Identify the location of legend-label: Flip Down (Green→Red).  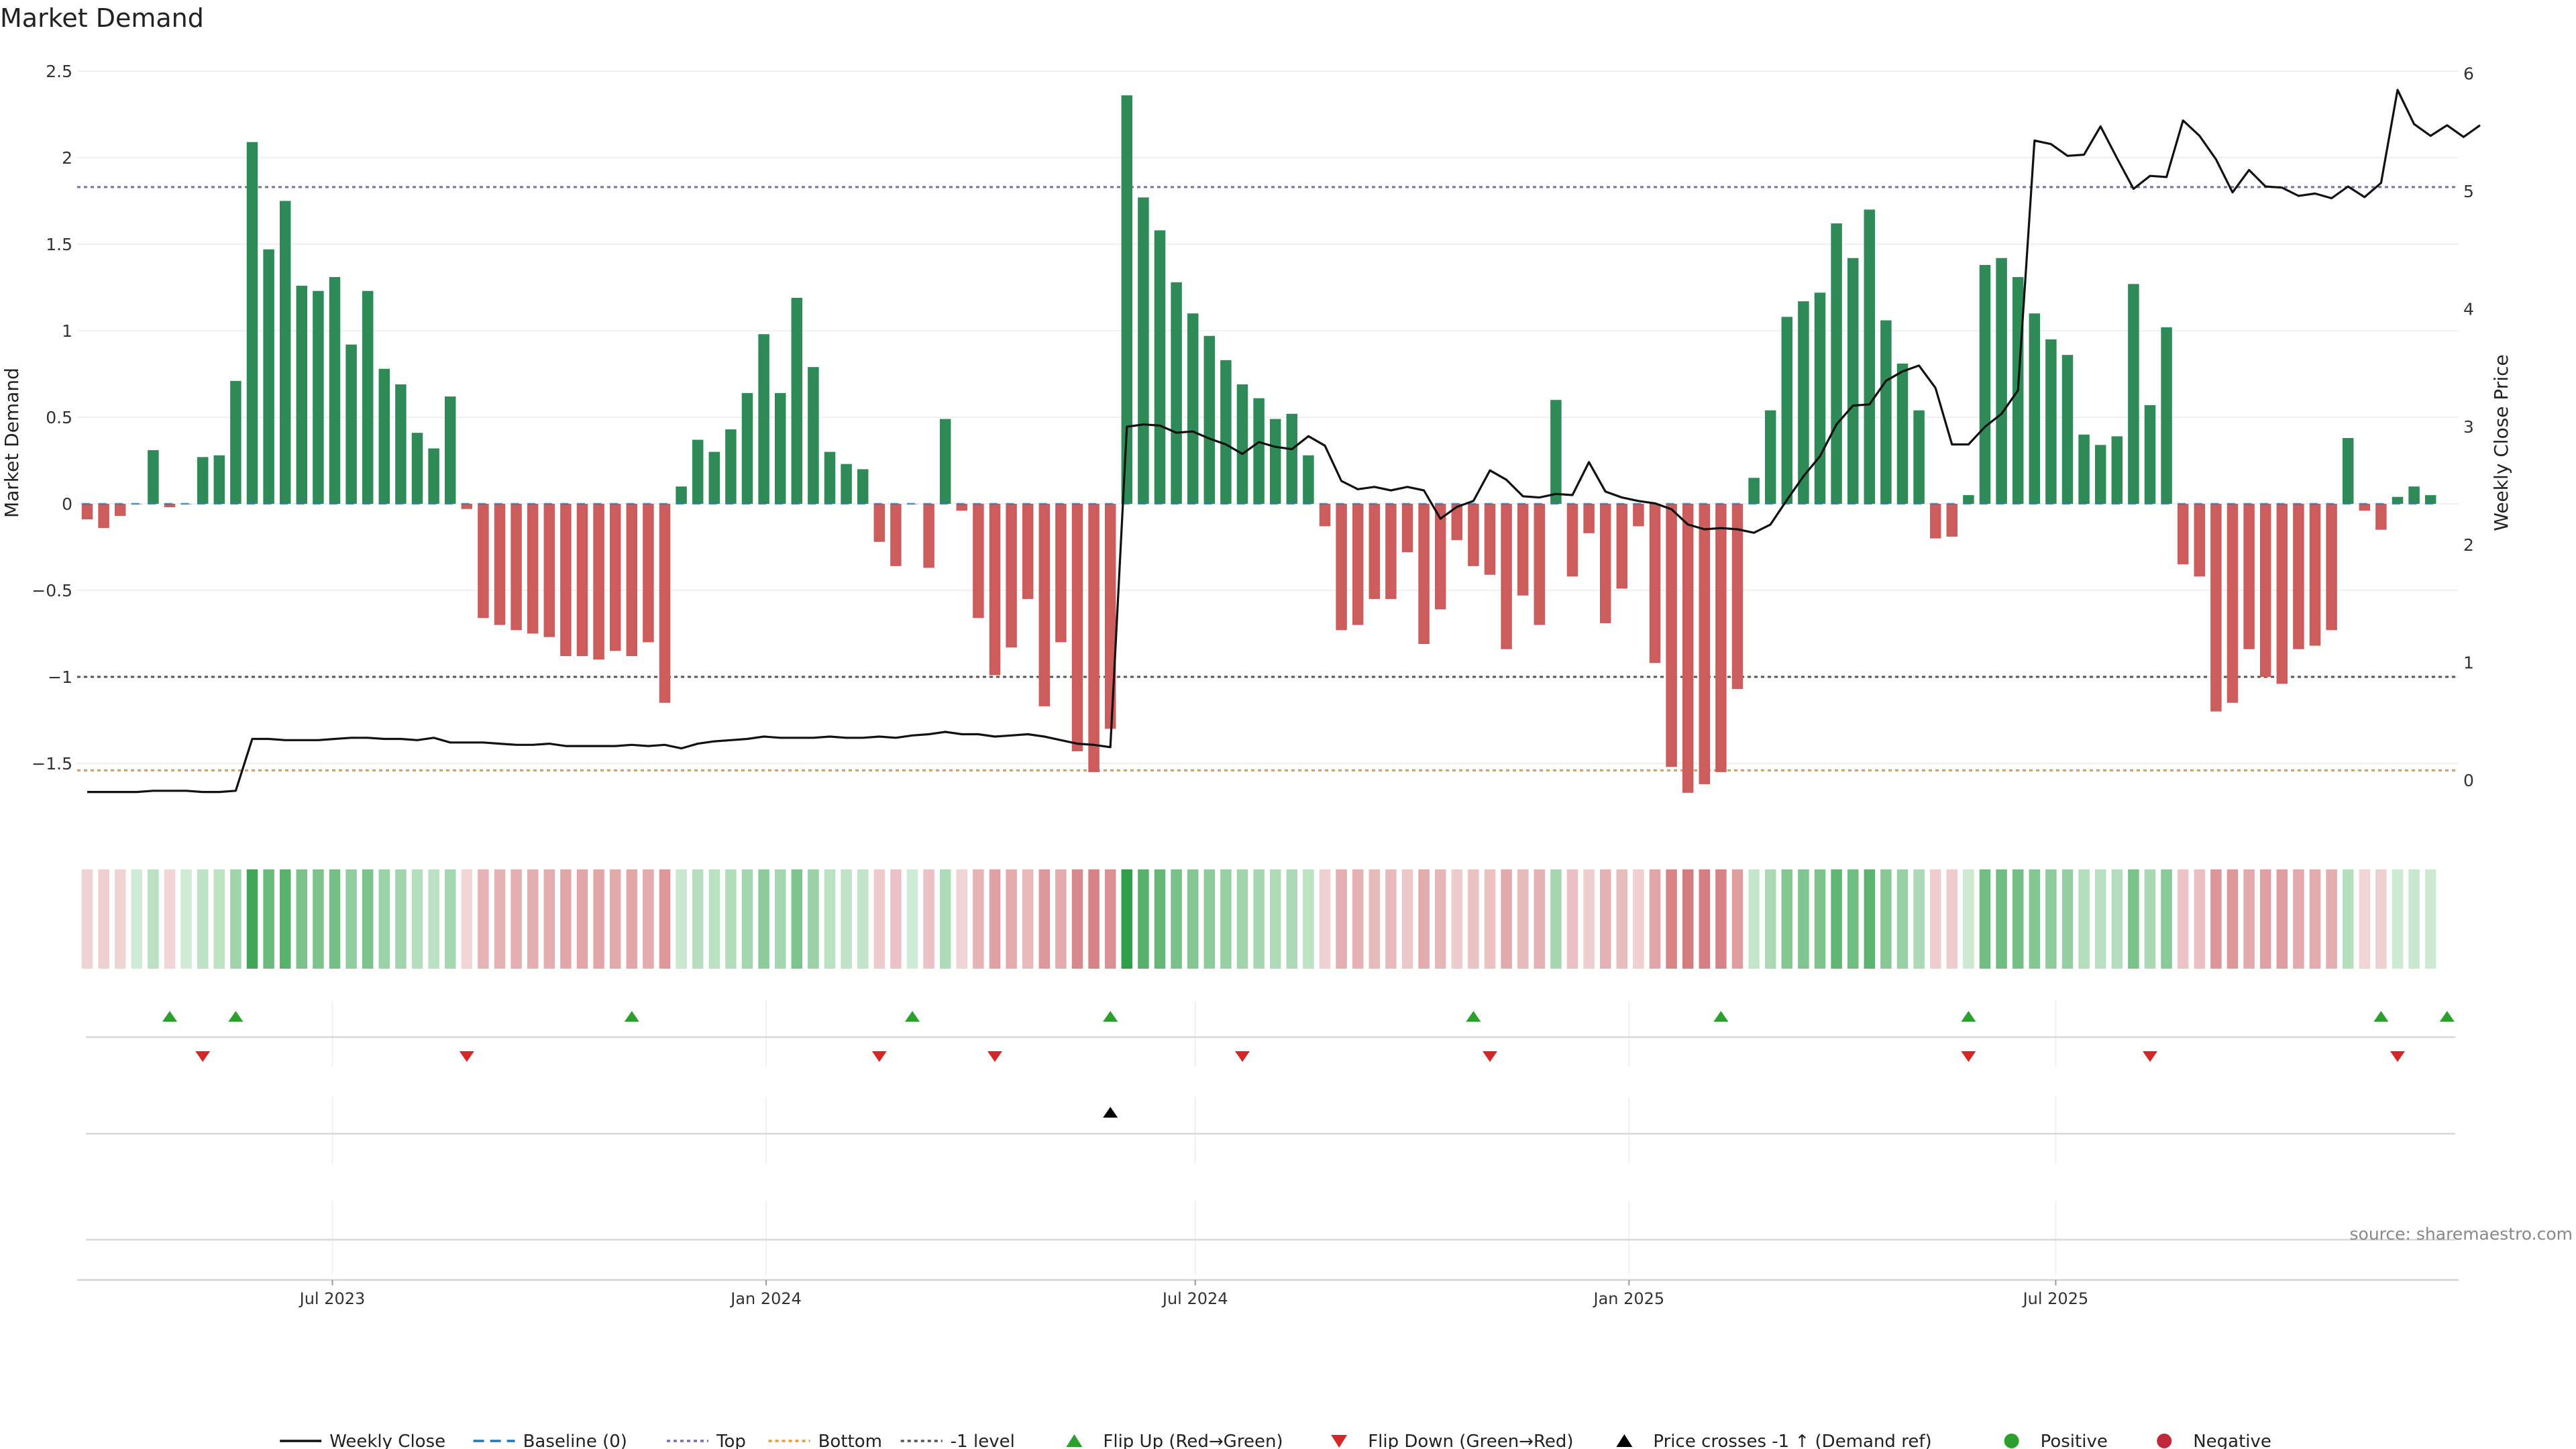
(1470, 1440).